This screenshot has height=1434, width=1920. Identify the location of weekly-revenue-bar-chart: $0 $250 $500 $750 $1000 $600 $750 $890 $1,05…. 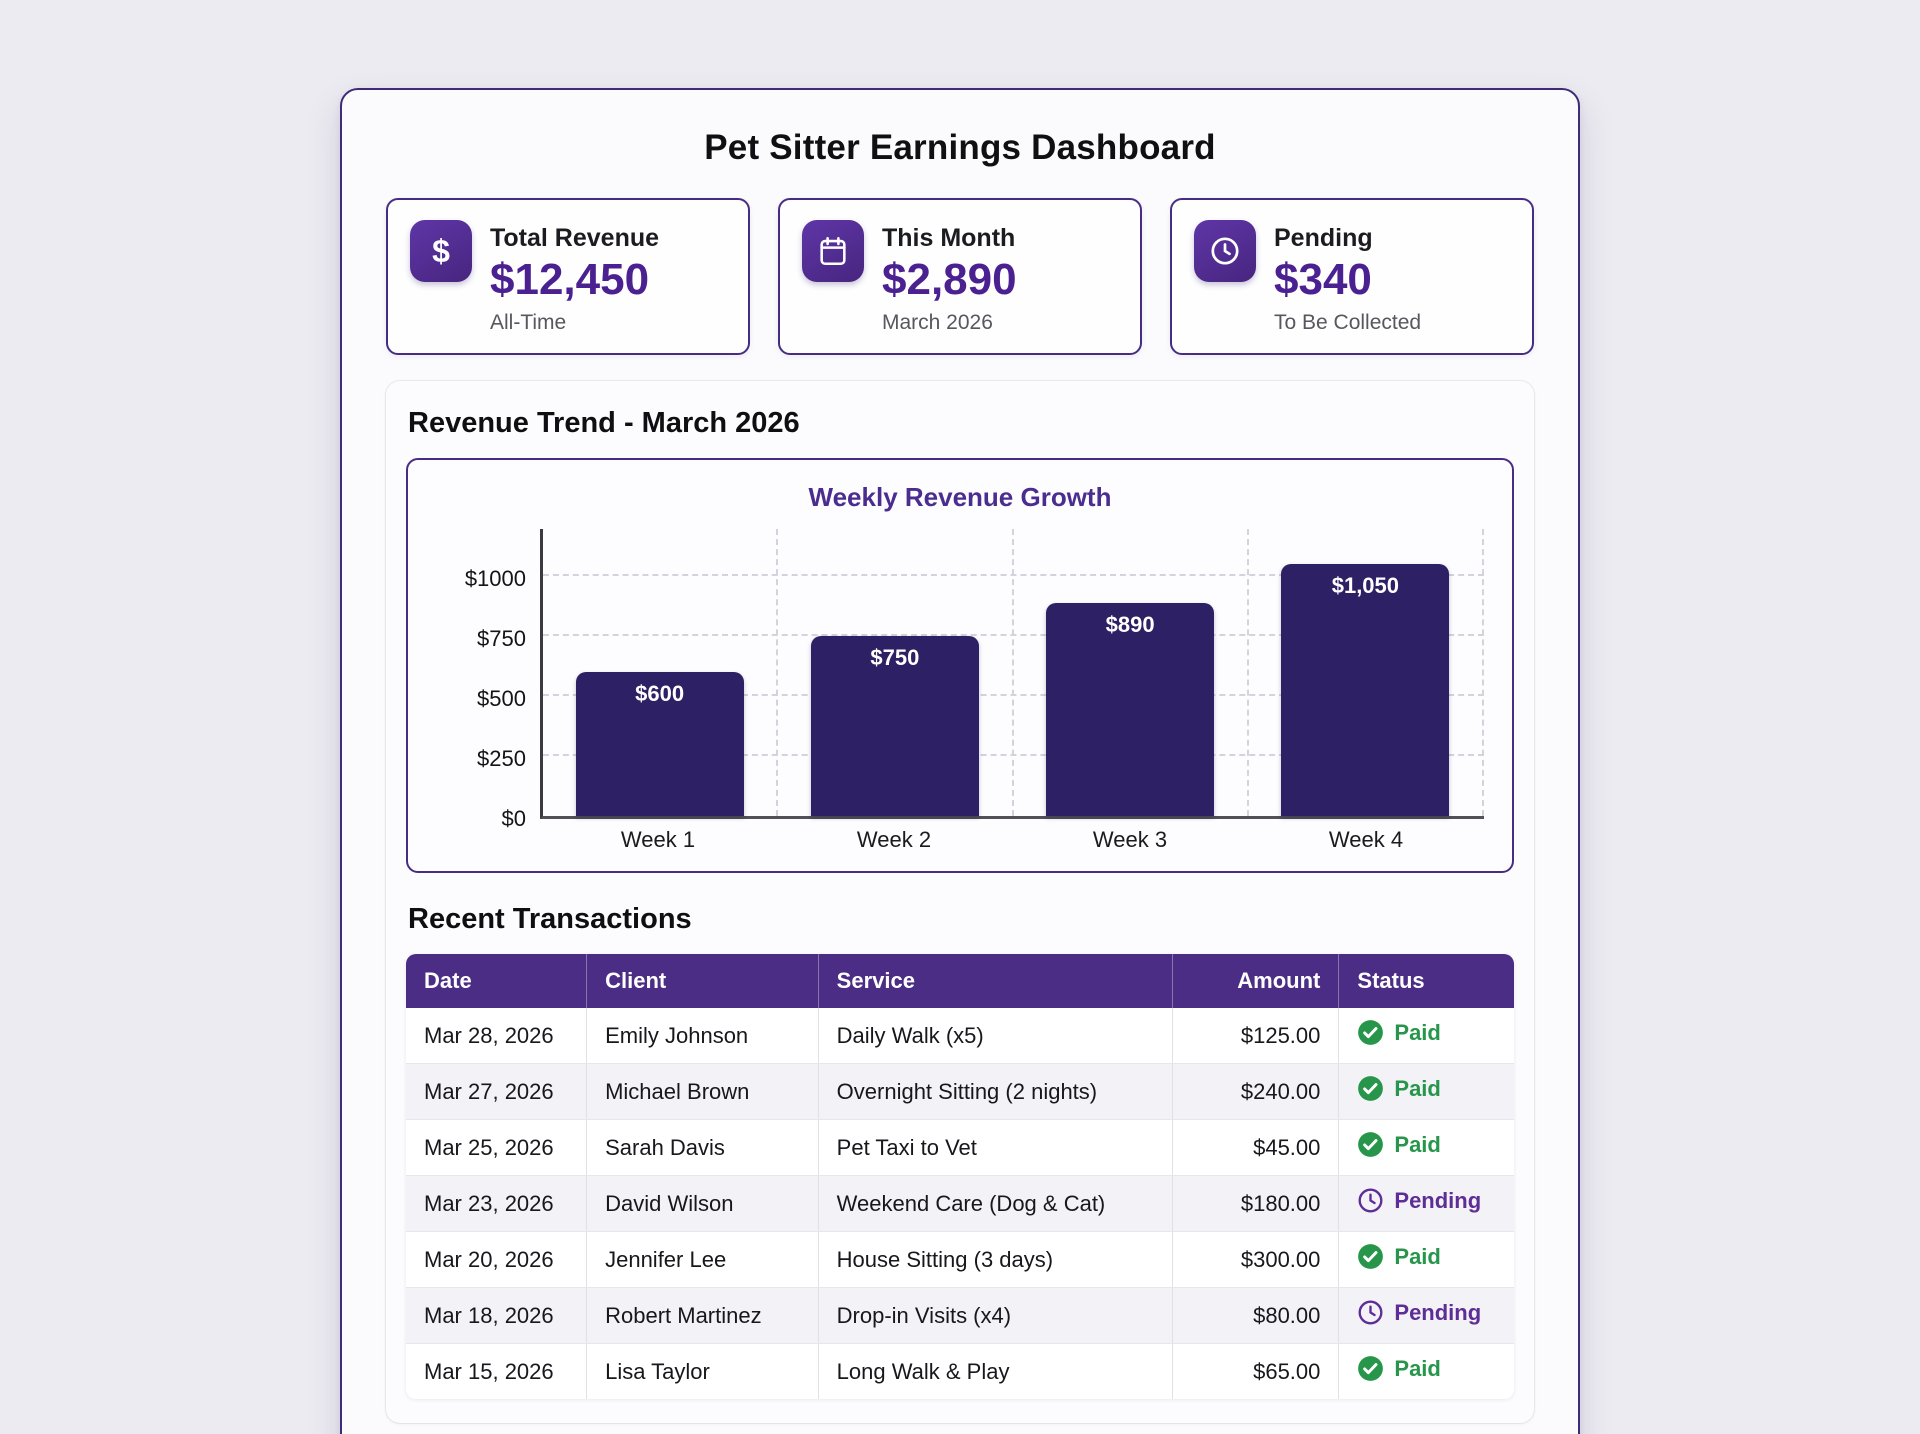
(966, 691).